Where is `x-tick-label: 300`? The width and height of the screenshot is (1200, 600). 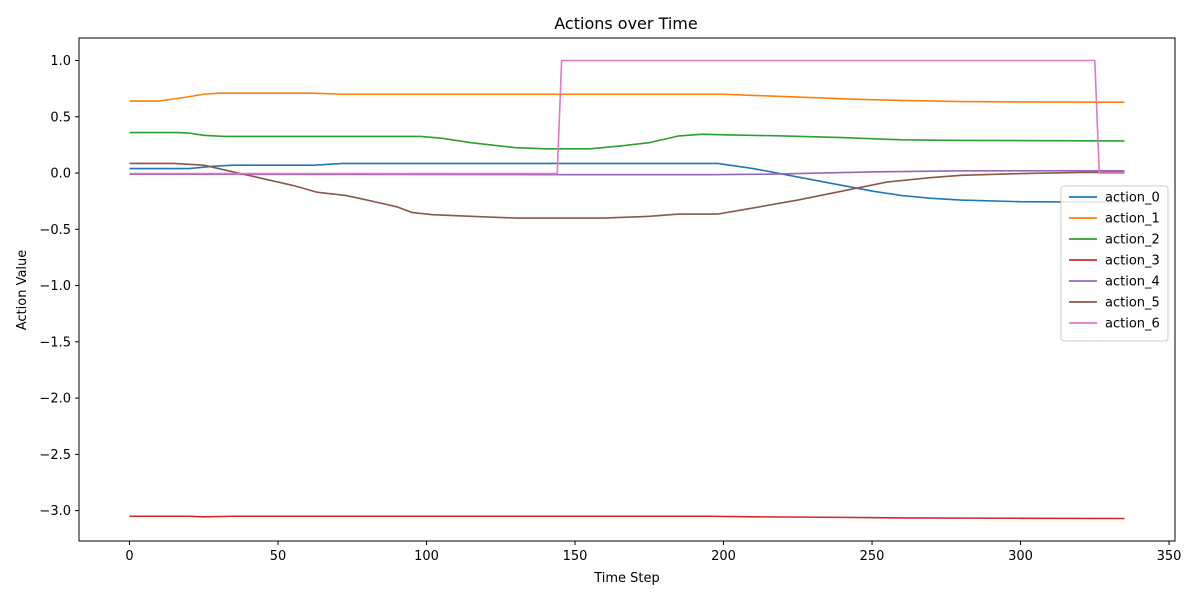 x-tick-label: 300 is located at coordinates (1020, 556).